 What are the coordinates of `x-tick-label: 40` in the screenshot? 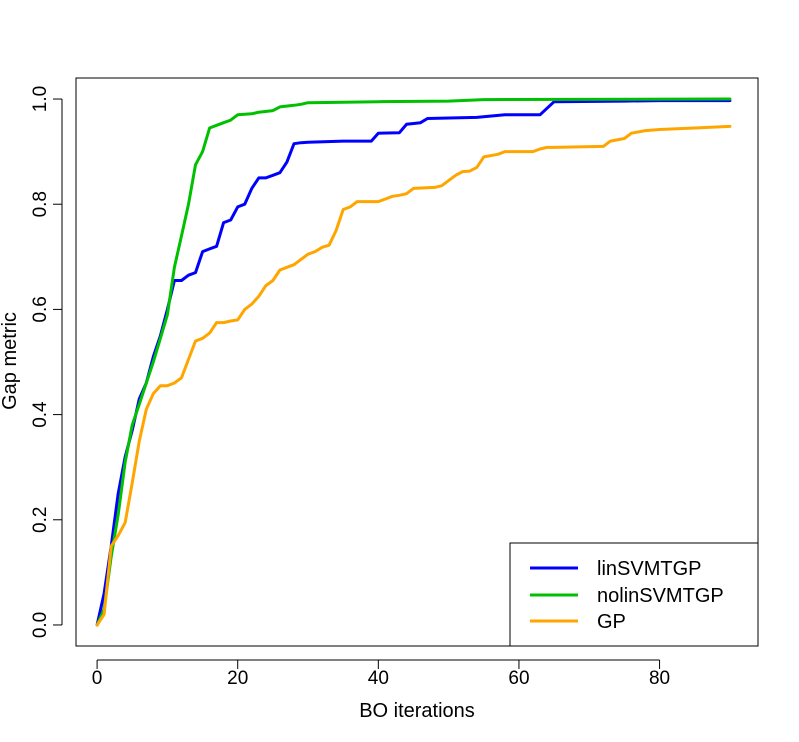 It's located at (378, 678).